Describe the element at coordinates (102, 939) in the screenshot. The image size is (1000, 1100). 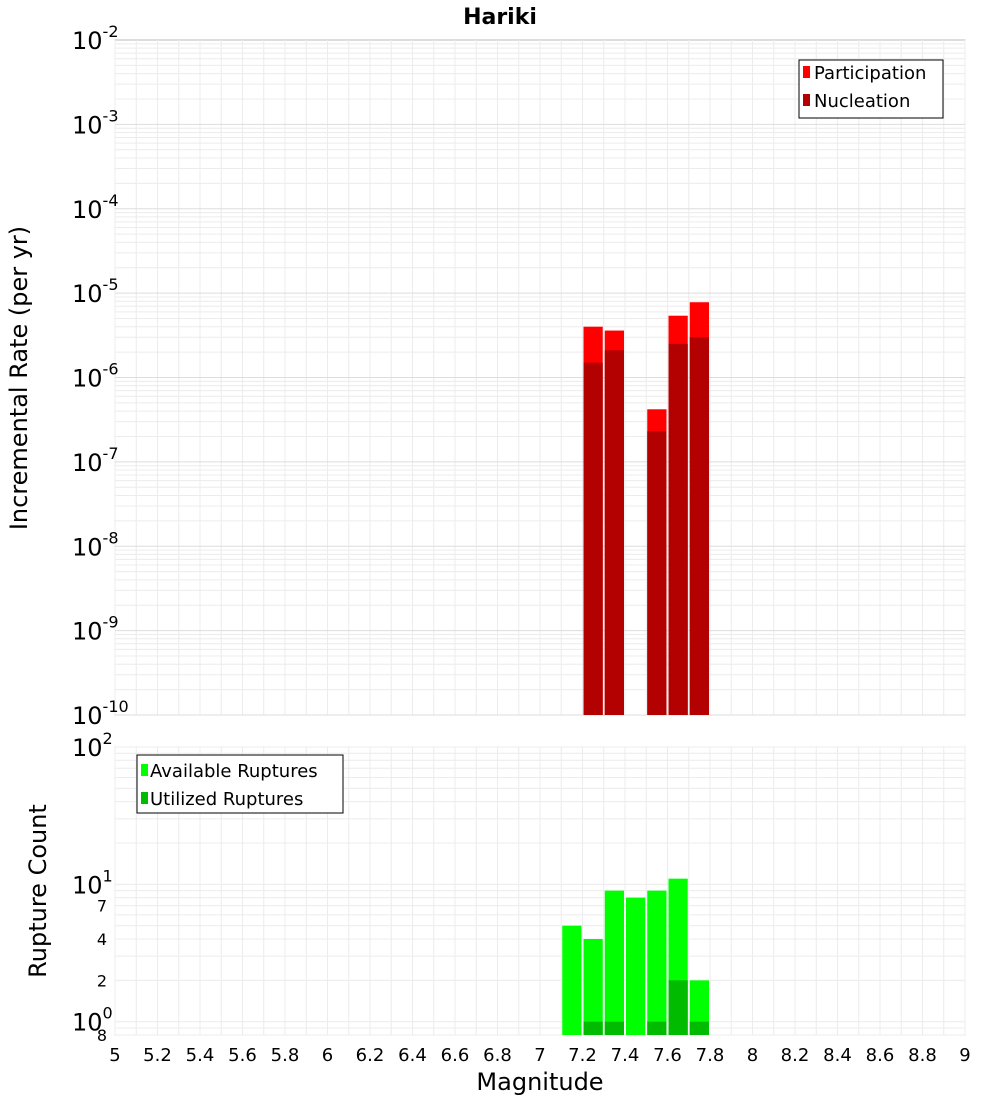
I see `y-minor-tick-label: 4` at that location.